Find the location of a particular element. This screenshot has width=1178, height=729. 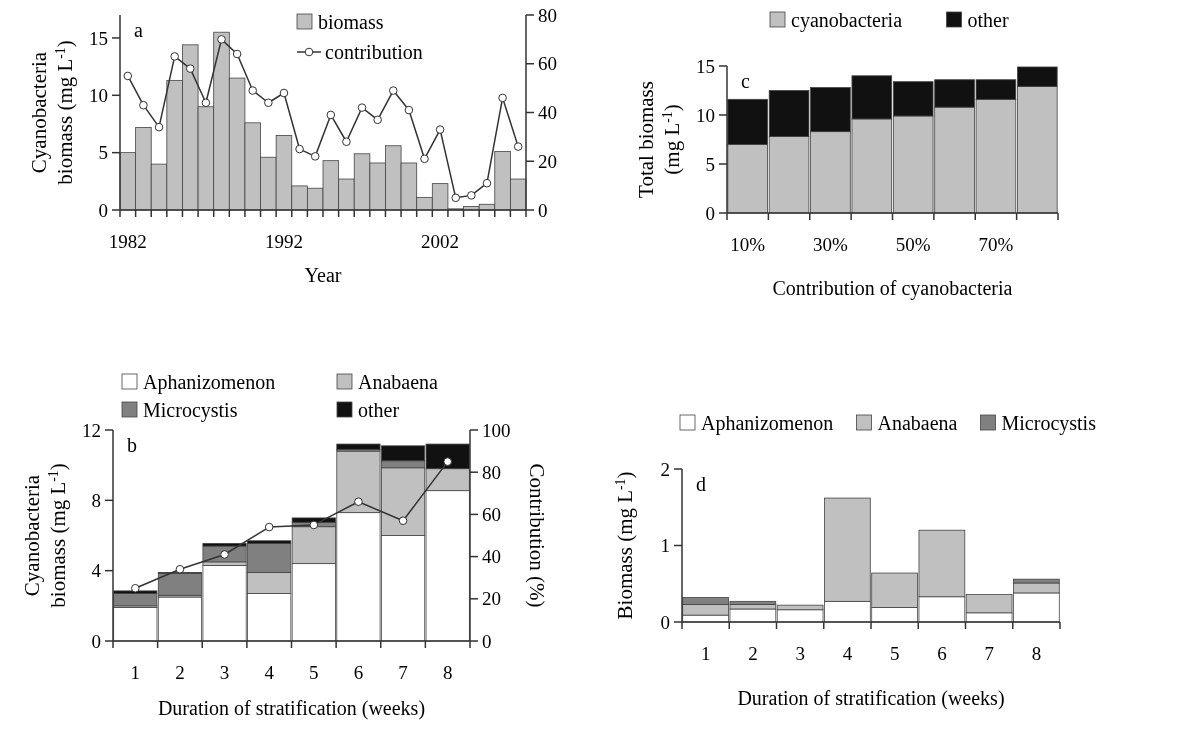

annotation: c is located at coordinates (745, 81).